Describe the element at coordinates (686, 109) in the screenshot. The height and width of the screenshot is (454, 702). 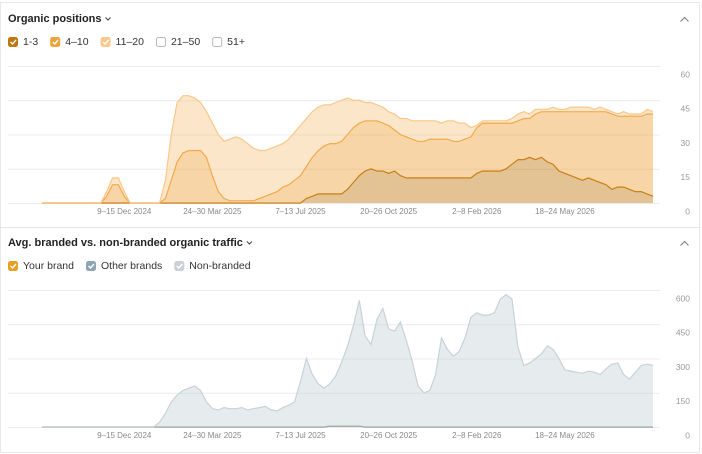
I see `y-tick-label: 45` at that location.